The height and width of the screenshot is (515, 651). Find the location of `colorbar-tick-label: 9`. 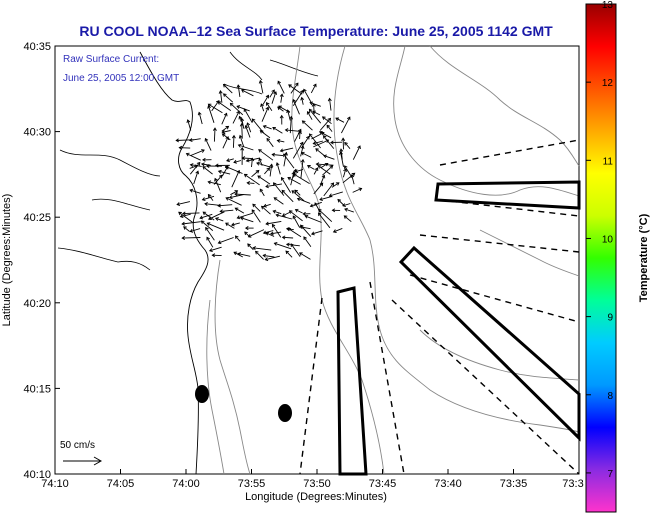

colorbar-tick-label: 9 is located at coordinates (610, 318).